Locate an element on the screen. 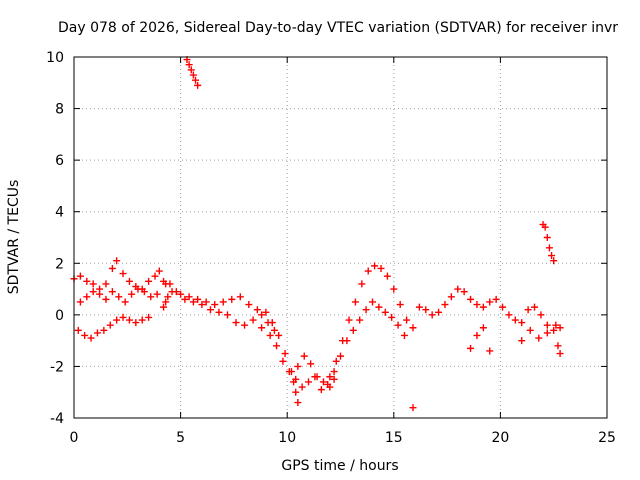  y-tick-label: 0 is located at coordinates (59, 316).